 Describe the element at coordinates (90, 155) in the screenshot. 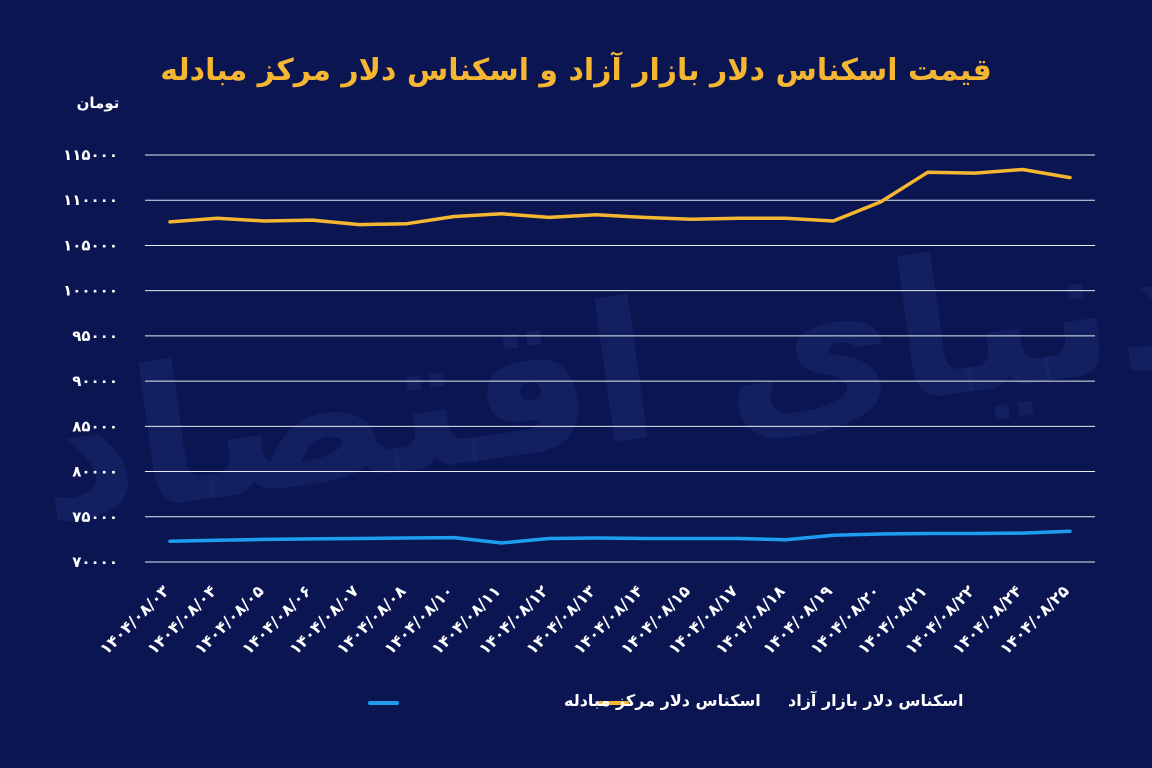

I see `y-tick-label: ۱۱۵۰۰۰` at that location.